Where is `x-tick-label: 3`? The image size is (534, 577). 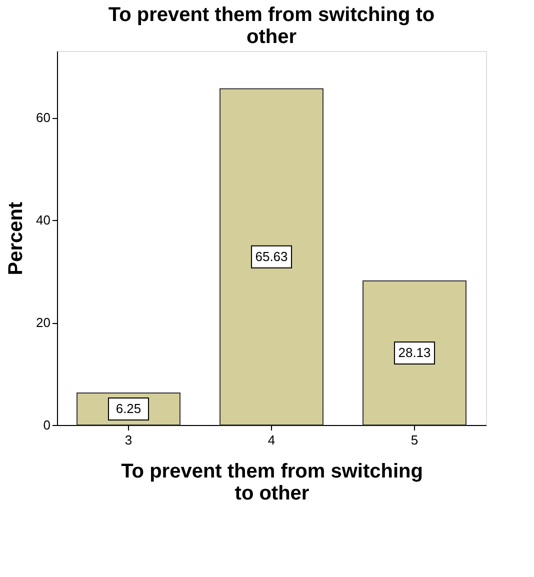
x-tick-label: 3 is located at coordinates (128, 440).